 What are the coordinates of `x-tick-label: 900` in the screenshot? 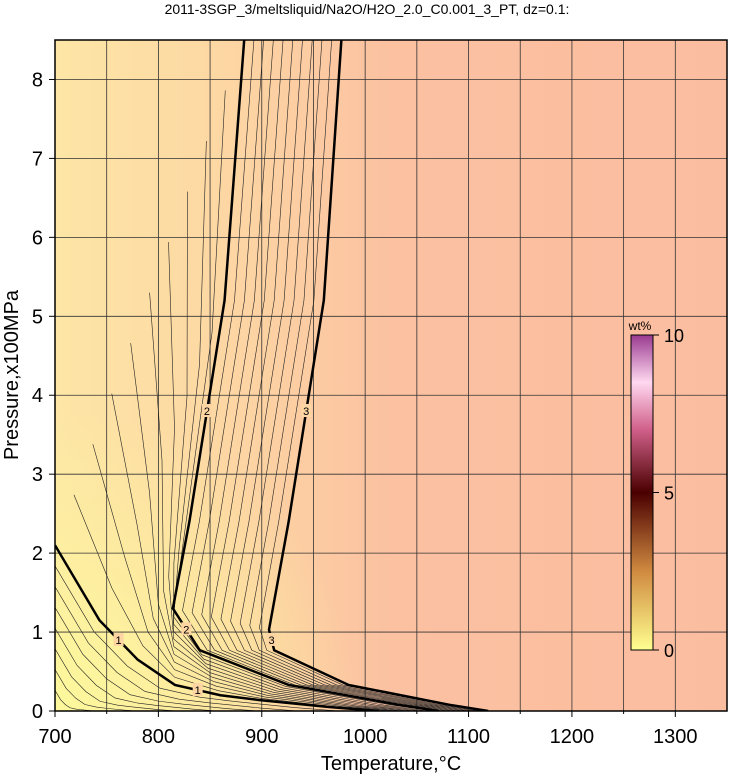 It's located at (261, 737).